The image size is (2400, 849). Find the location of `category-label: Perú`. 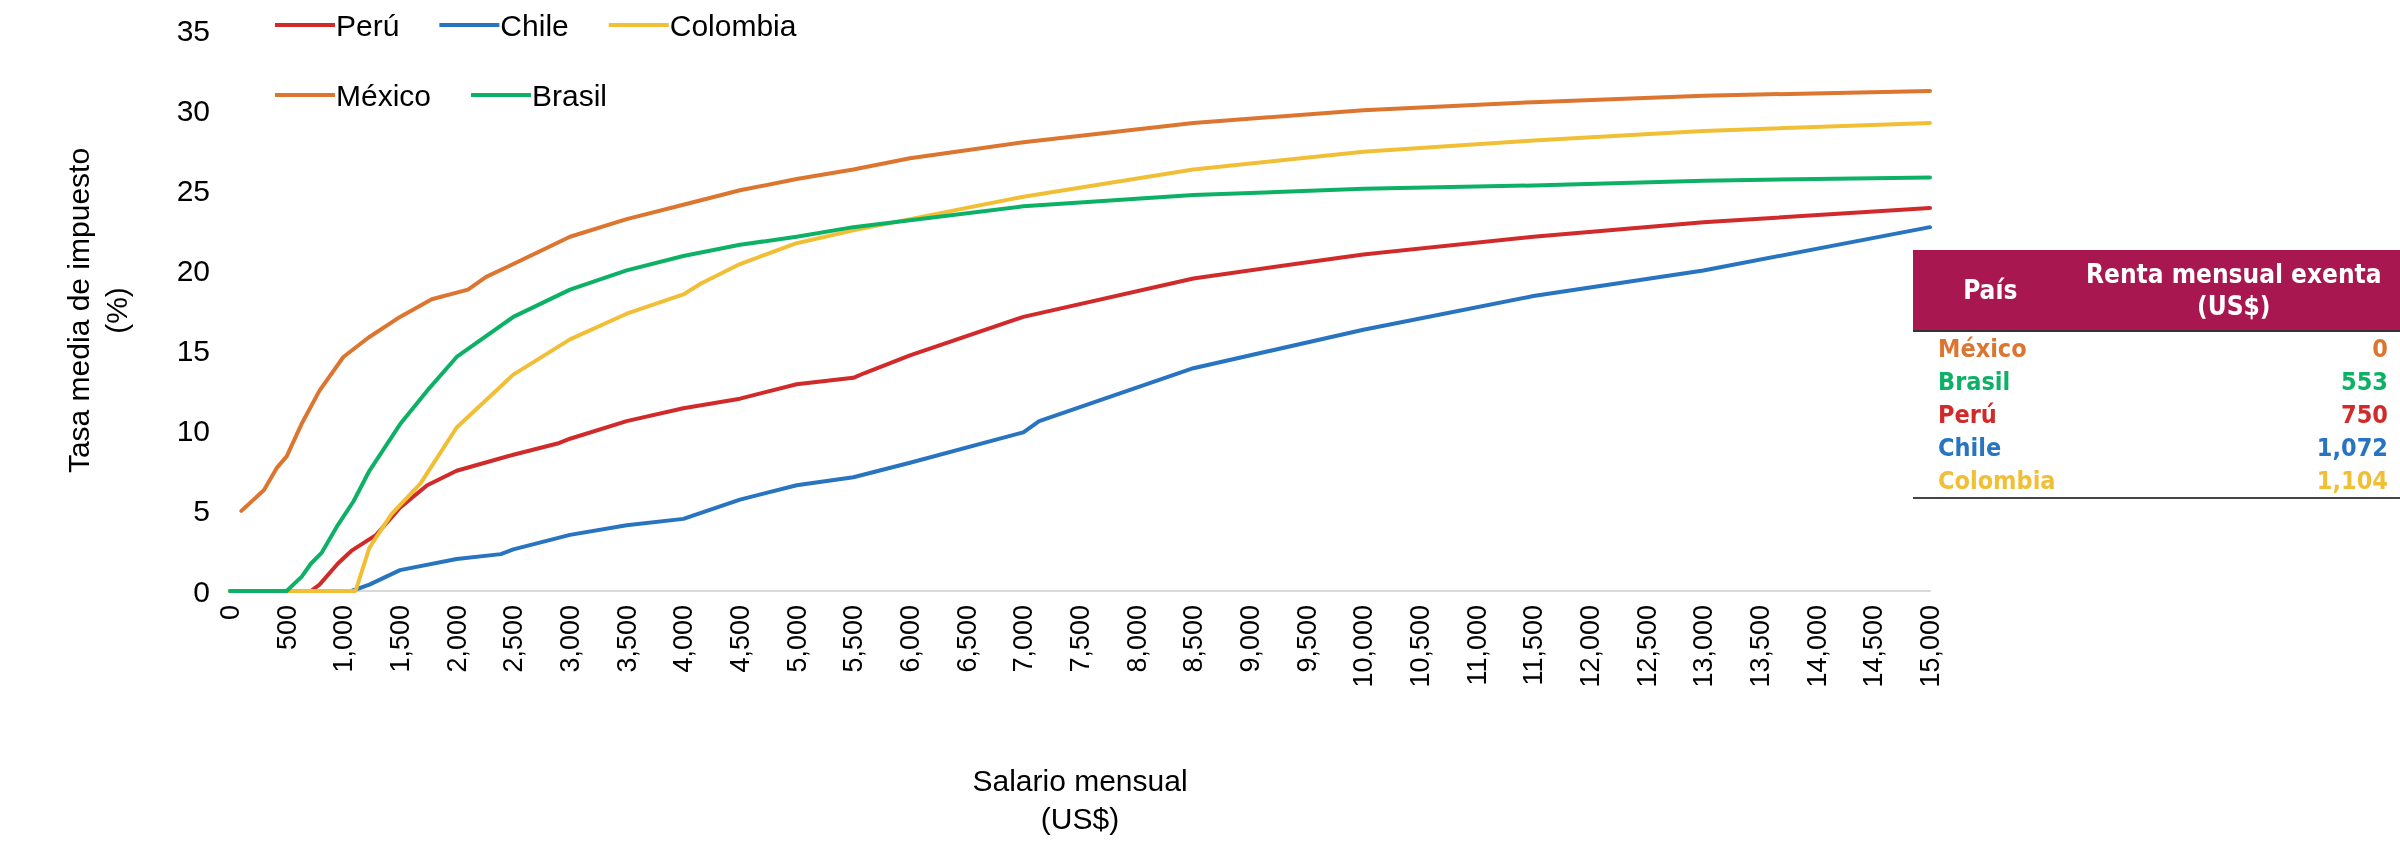

category-label: Perú is located at coordinates (1967, 415).